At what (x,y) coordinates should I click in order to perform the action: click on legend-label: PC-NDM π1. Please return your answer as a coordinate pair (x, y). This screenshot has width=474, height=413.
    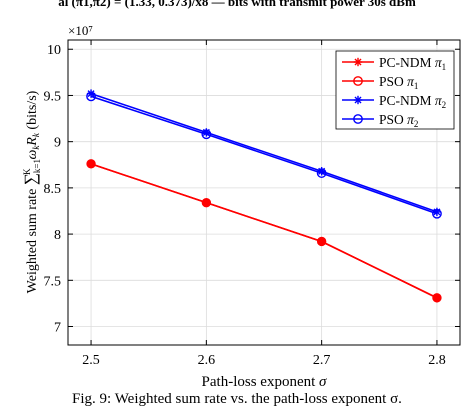
    Looking at the image, I should click on (412, 63).